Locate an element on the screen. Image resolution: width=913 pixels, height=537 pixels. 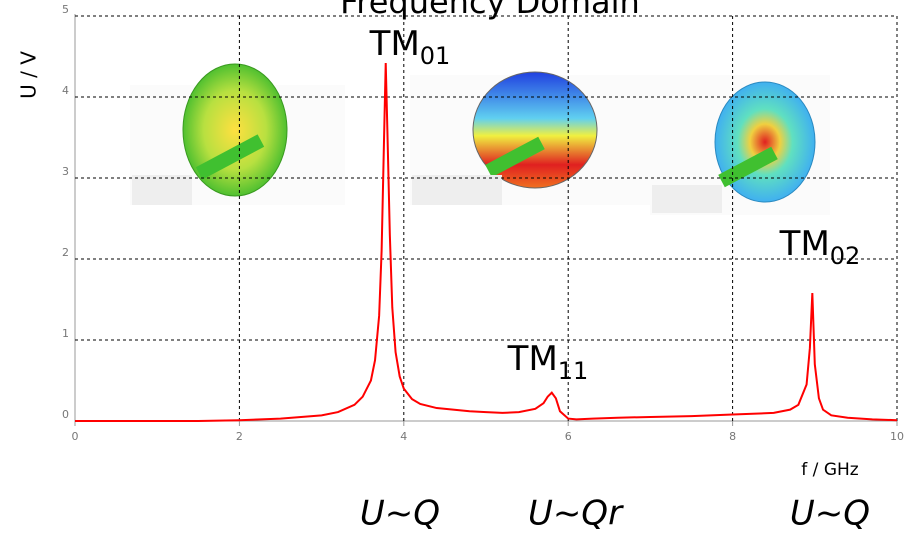
x-tick-label: 4 is located at coordinates (403, 436).